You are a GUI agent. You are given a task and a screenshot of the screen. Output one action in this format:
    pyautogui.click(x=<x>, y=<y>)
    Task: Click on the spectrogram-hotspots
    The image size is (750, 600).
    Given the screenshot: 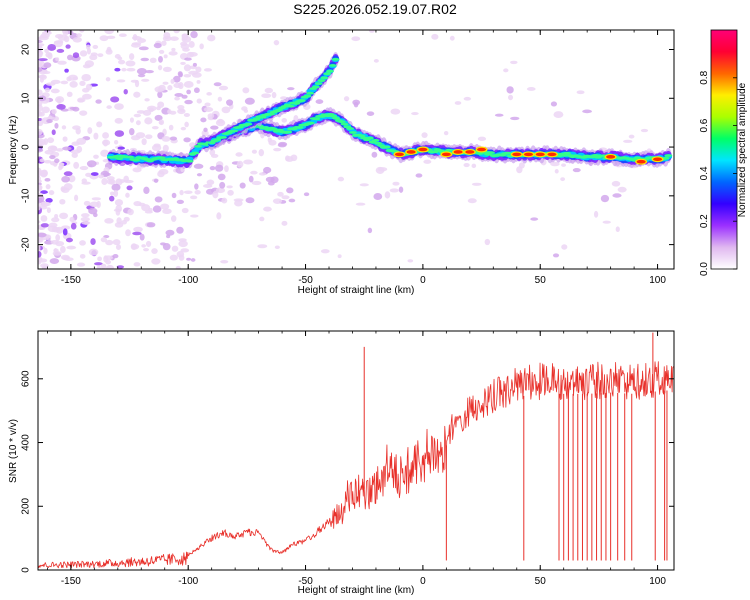 What is the action you would take?
    pyautogui.click(x=528, y=155)
    